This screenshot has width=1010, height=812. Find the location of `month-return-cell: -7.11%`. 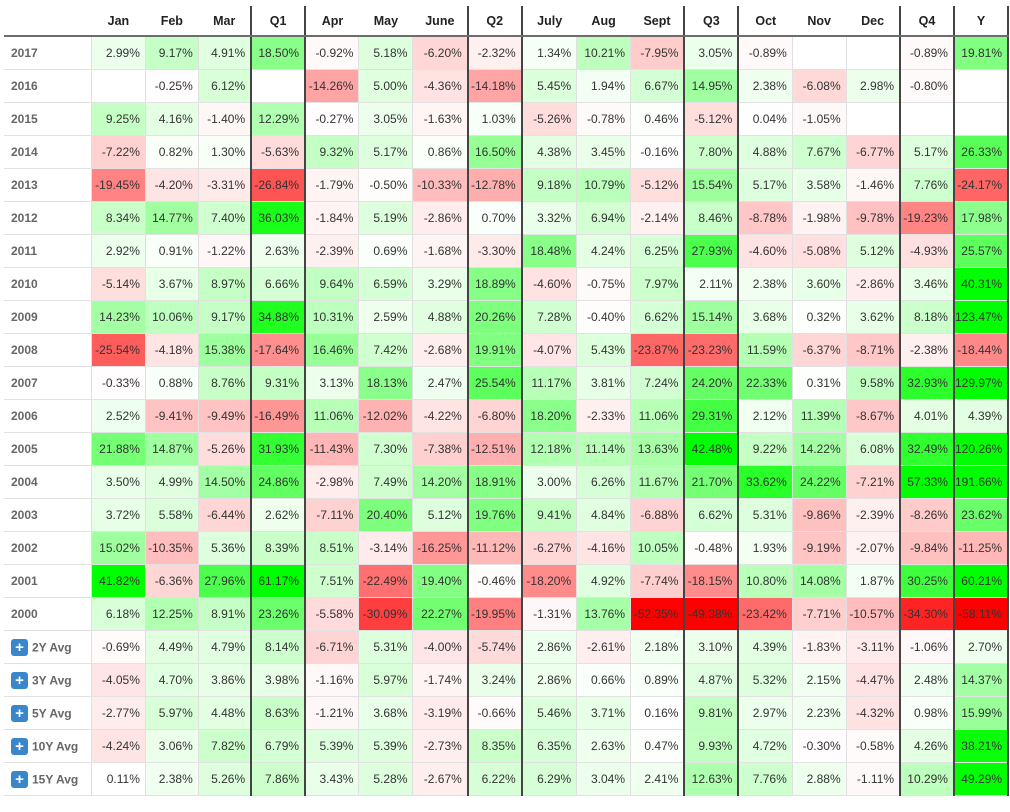

month-return-cell: -7.11% is located at coordinates (332, 515).